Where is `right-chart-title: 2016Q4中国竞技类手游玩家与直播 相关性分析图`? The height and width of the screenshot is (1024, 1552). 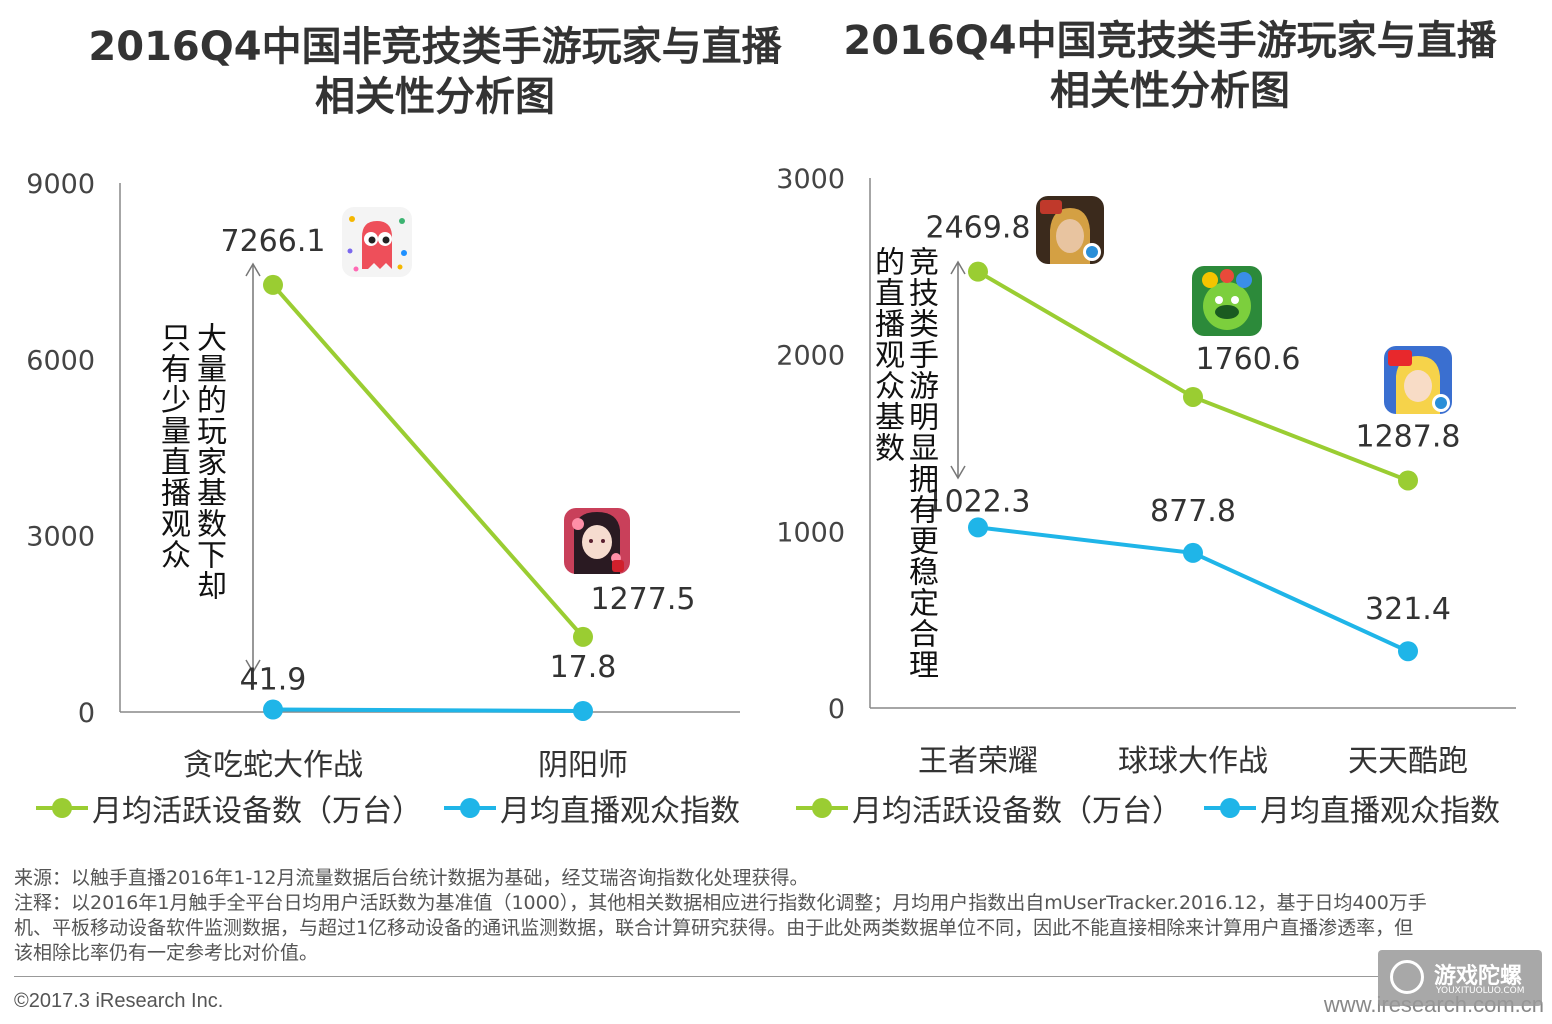 right-chart-title: 2016Q4中国竞技类手游玩家与直播 相关性分析图 is located at coordinates (1170, 66).